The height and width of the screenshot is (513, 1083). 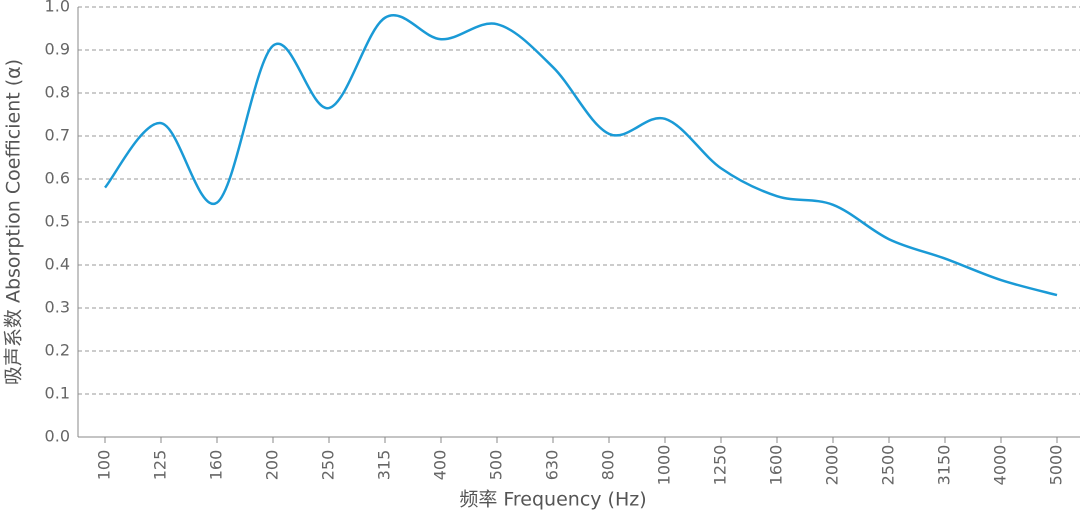 I want to click on y-tick-label: 0.8, so click(x=57, y=92).